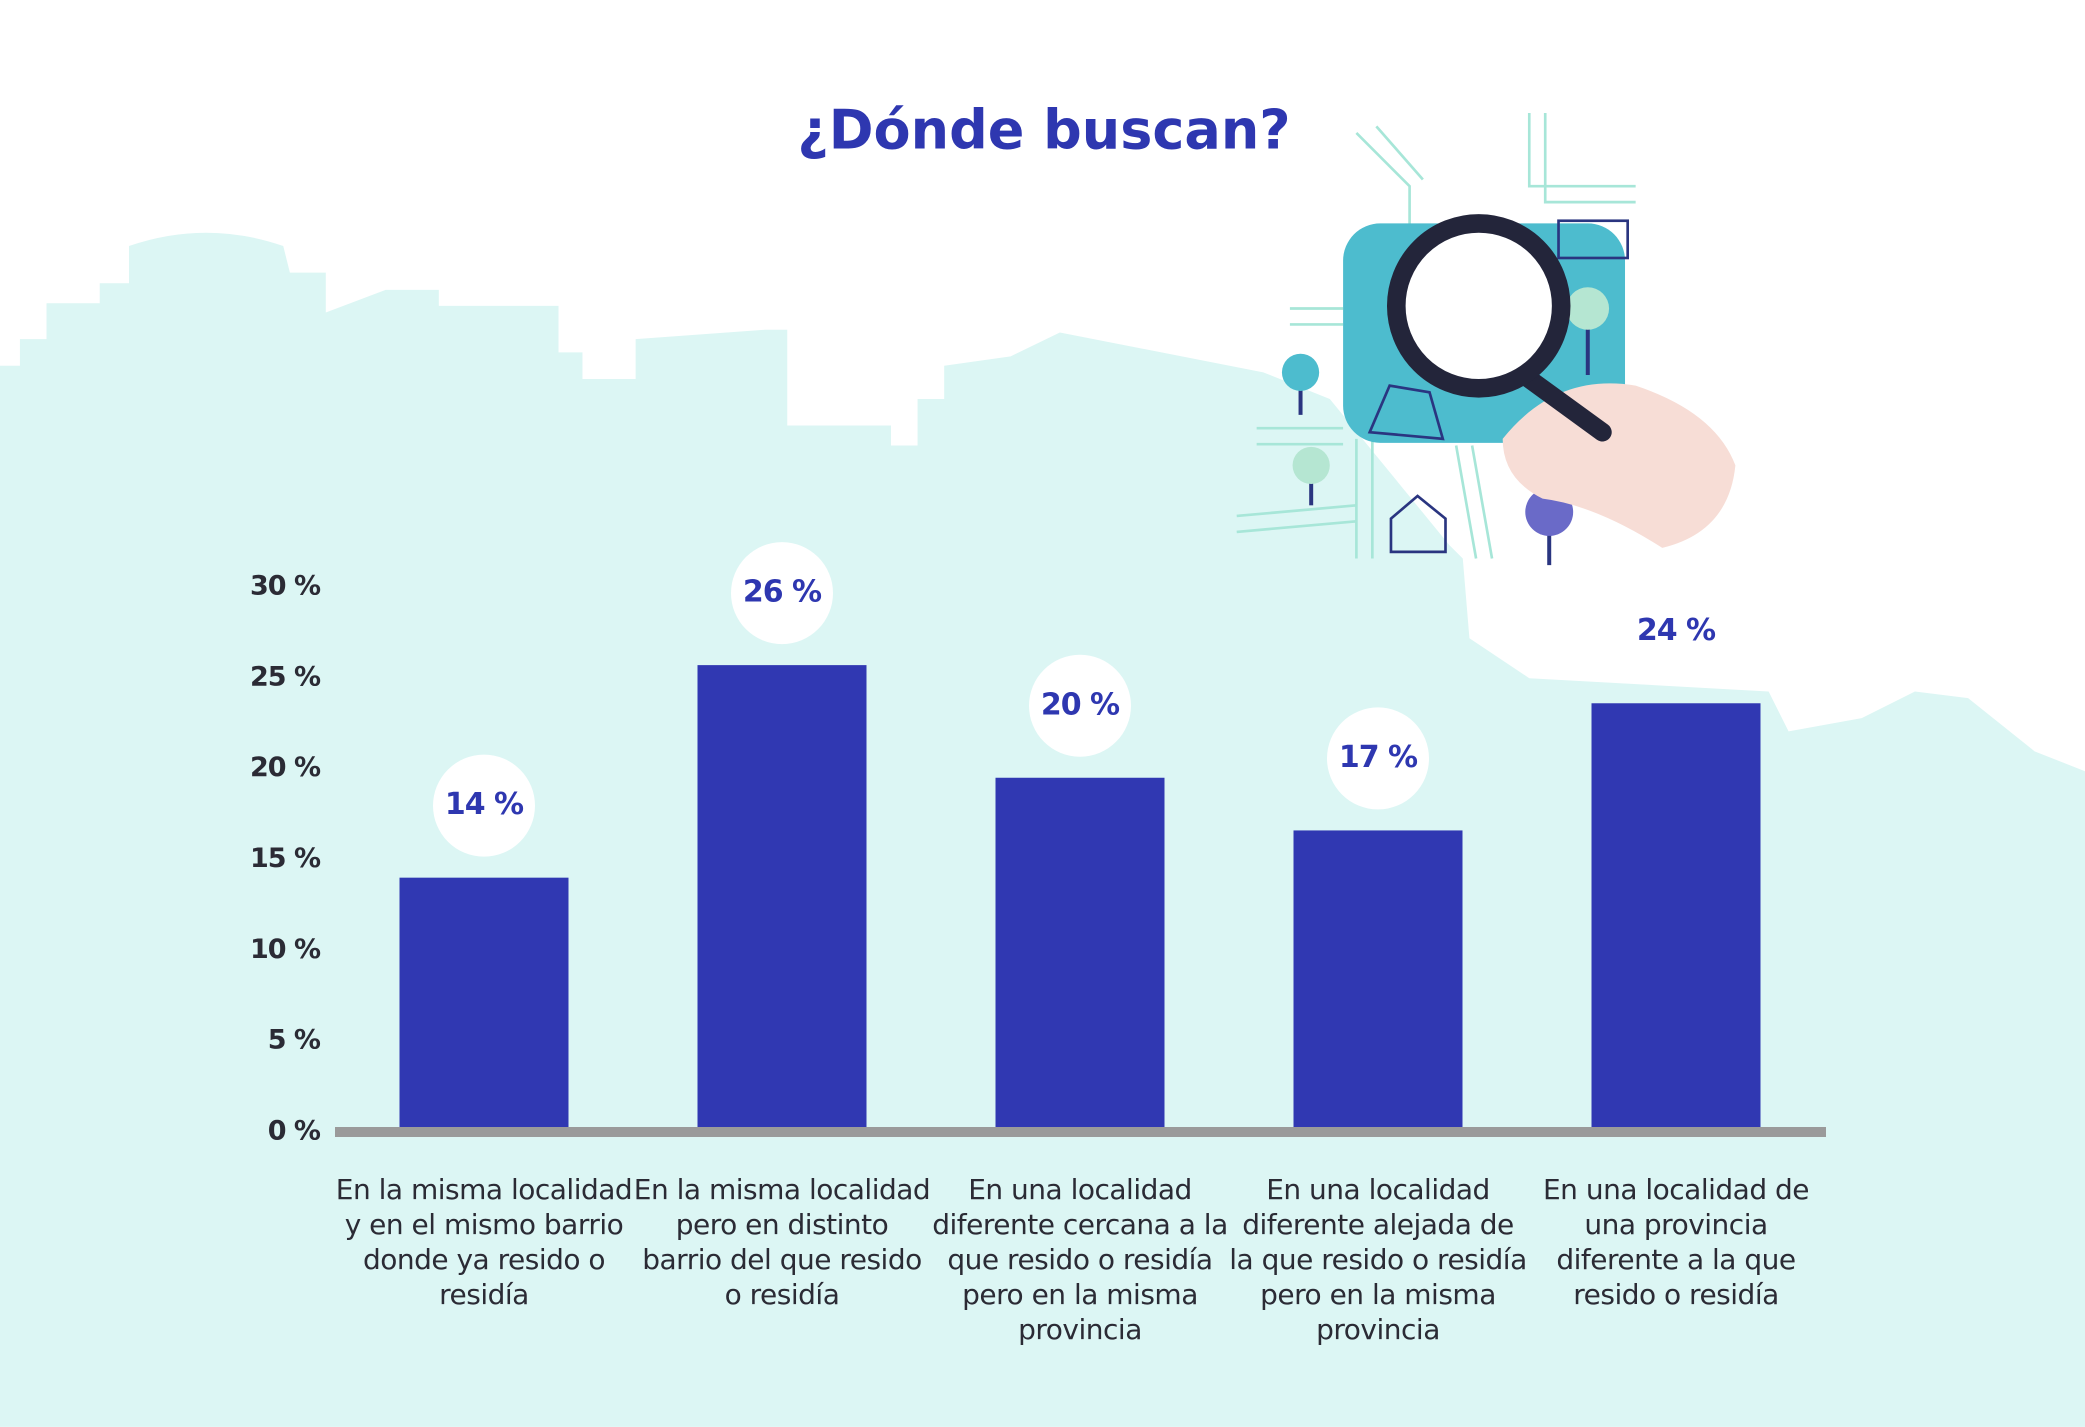 Image resolution: width=2085 pixels, height=1427 pixels. I want to click on value-label: 20 %, so click(1080, 704).